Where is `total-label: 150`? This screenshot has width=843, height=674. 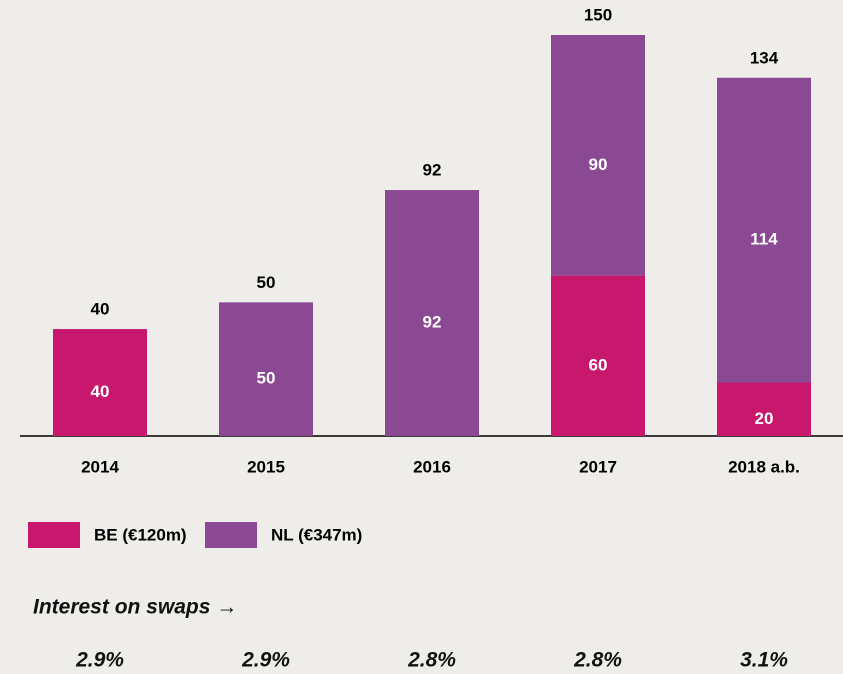
total-label: 150 is located at coordinates (598, 14).